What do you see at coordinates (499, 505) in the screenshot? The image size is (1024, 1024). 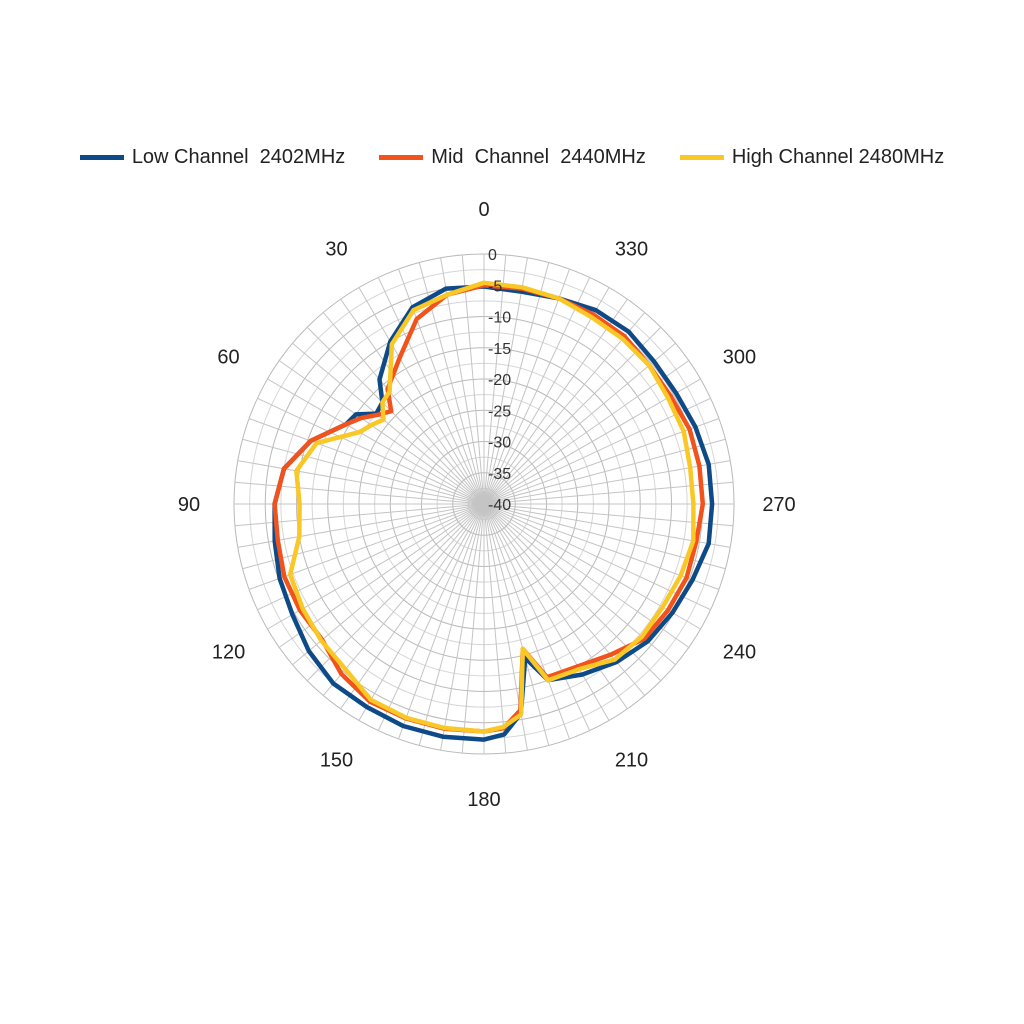 I see `radial-tick-label: -40` at bounding box center [499, 505].